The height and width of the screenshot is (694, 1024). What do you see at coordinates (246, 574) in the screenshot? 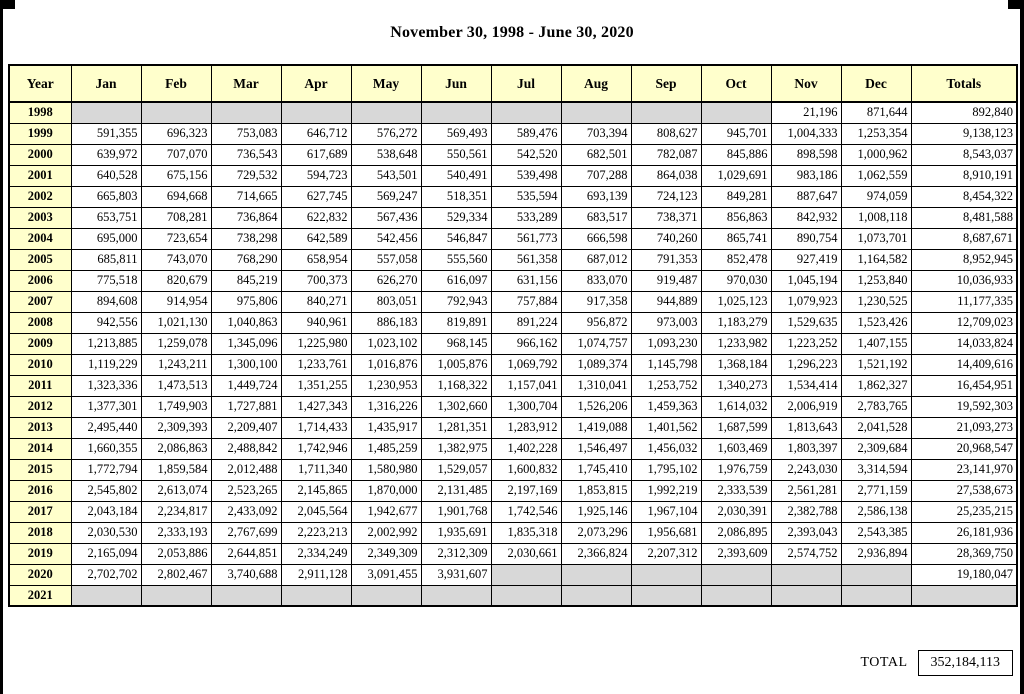
I see `month-value-cell: 3,740,688` at bounding box center [246, 574].